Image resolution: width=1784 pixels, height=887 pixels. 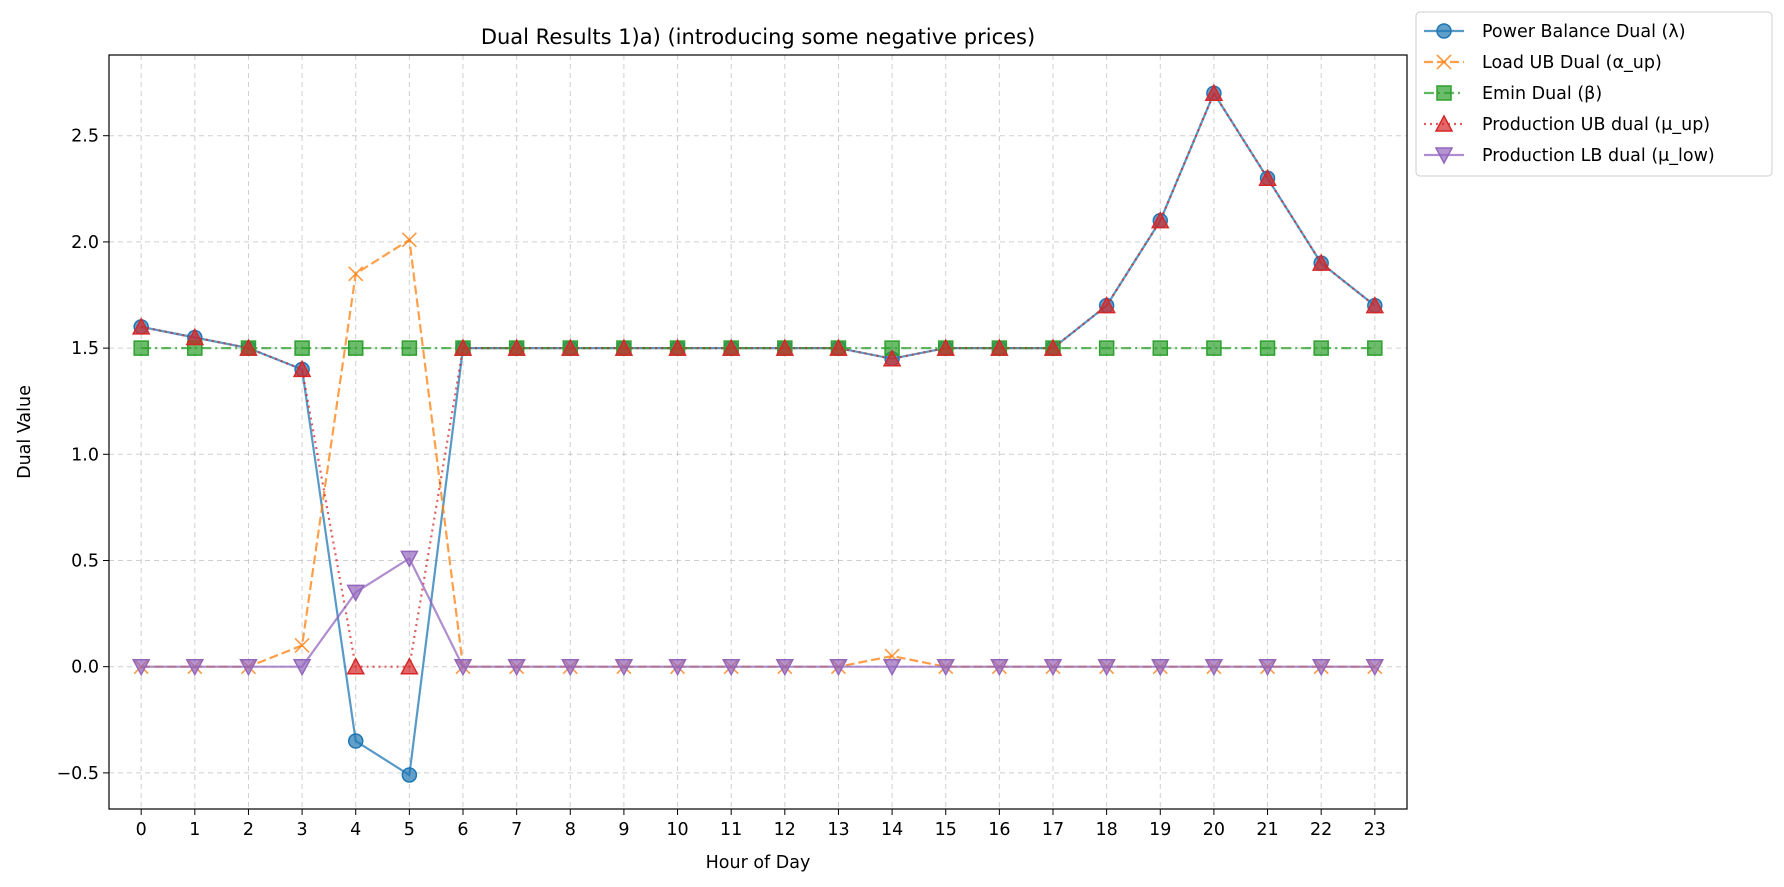 I want to click on x-tick-label: 4, so click(x=355, y=830).